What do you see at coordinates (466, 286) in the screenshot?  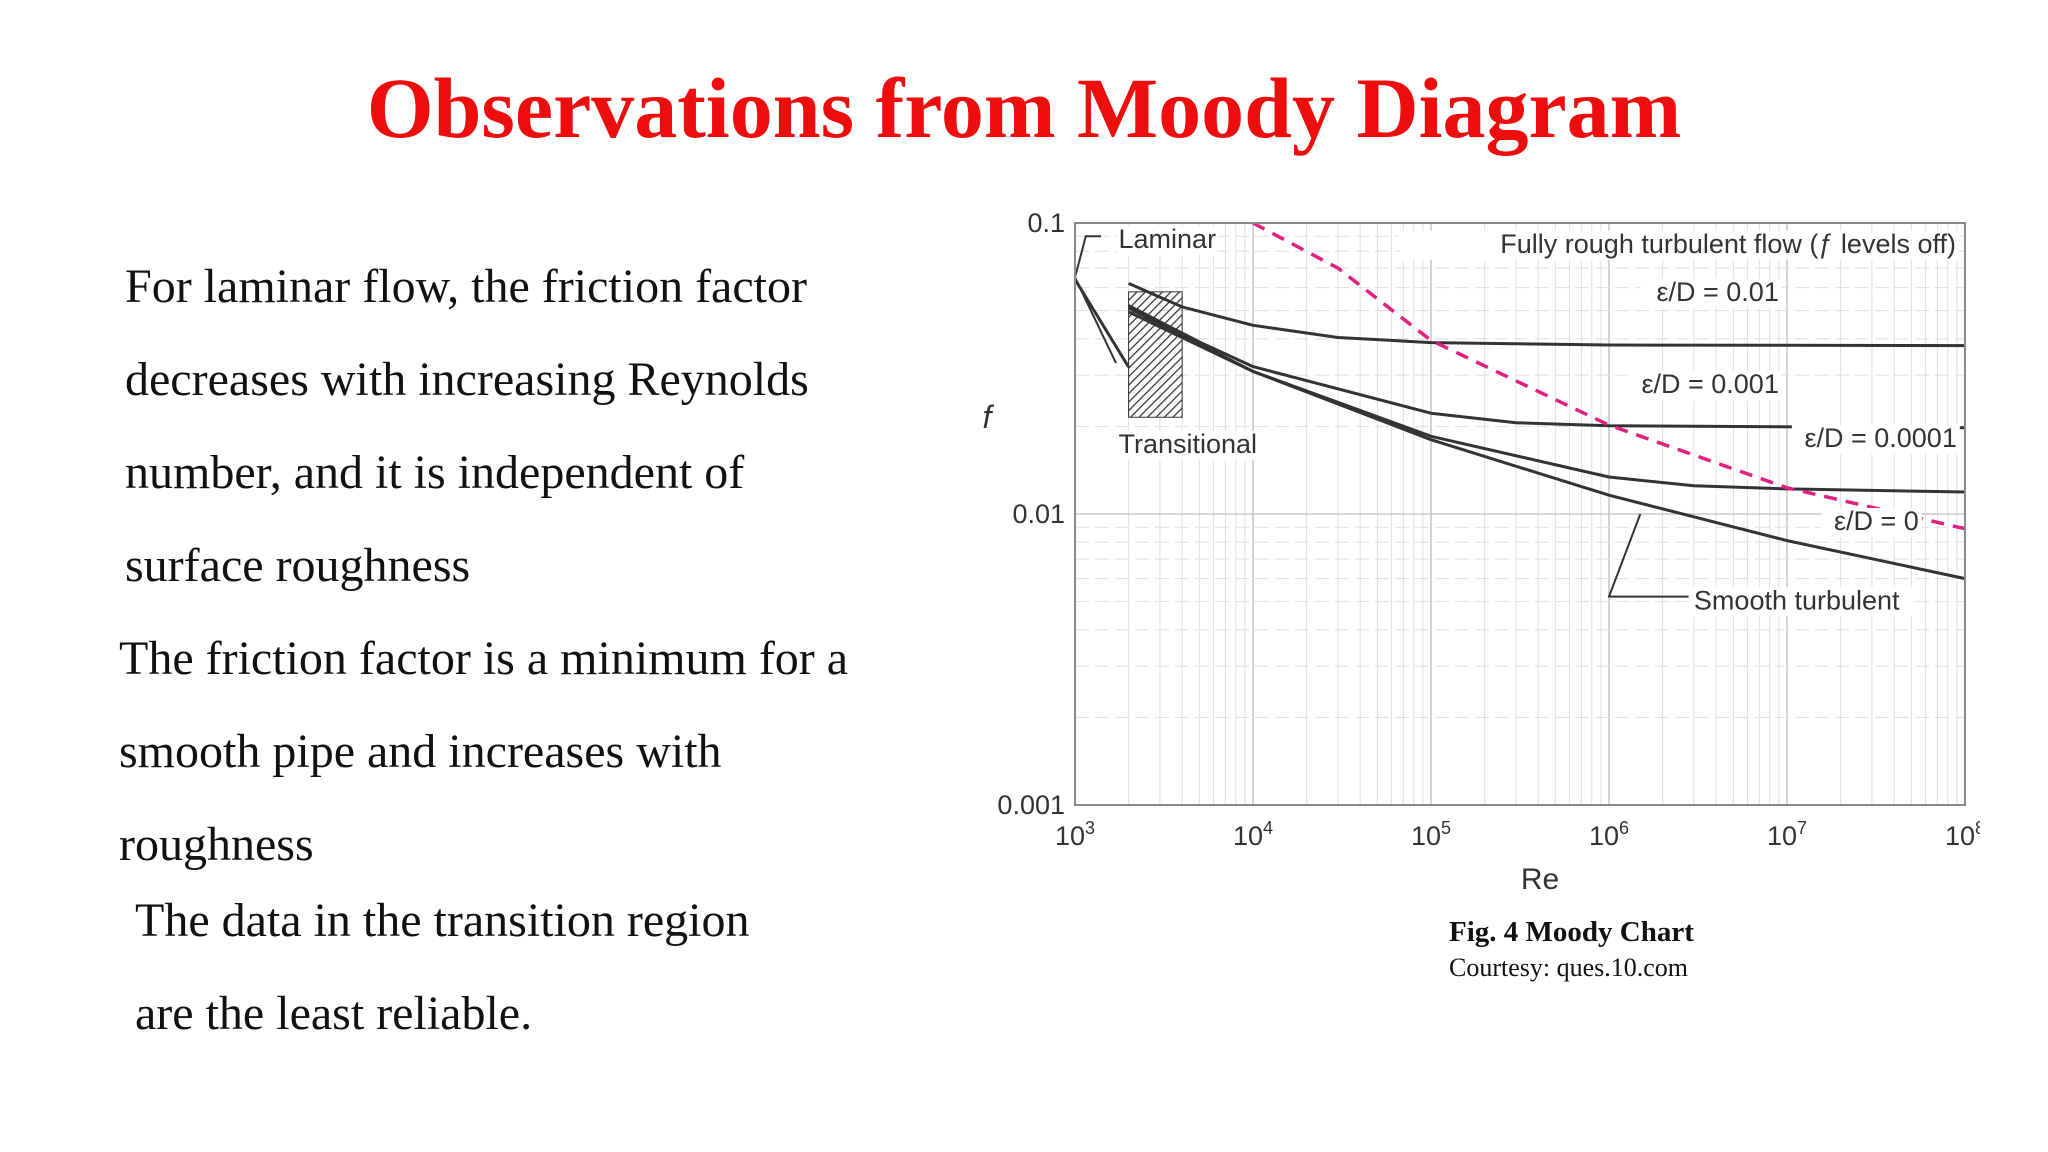 I see `text-line: For laminar flow, the friction factor` at bounding box center [466, 286].